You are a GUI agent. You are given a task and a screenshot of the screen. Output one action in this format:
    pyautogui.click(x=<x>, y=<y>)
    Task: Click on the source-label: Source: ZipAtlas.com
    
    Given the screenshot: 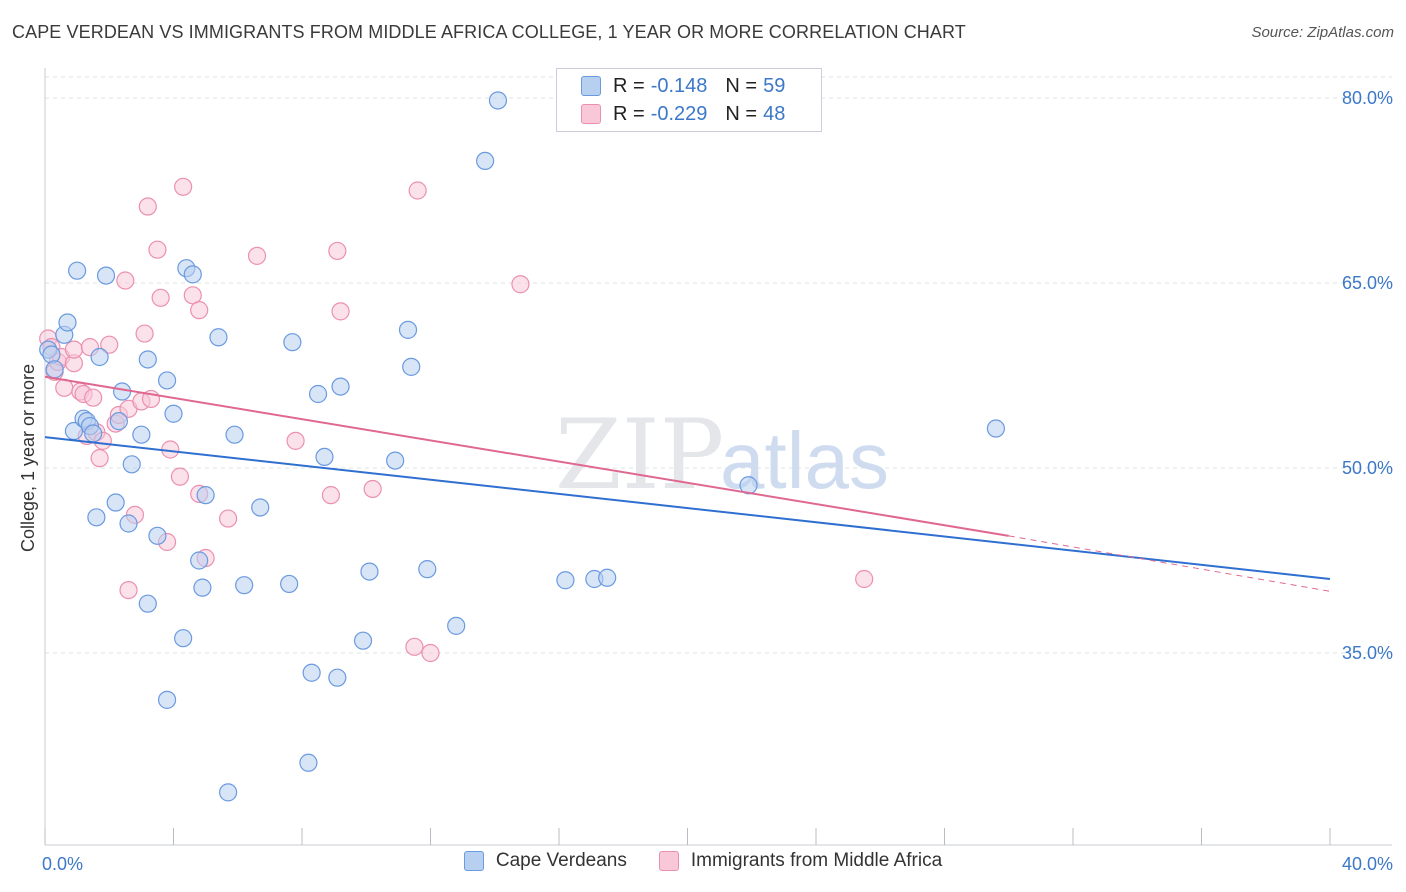 What is the action you would take?
    pyautogui.click(x=1322, y=32)
    